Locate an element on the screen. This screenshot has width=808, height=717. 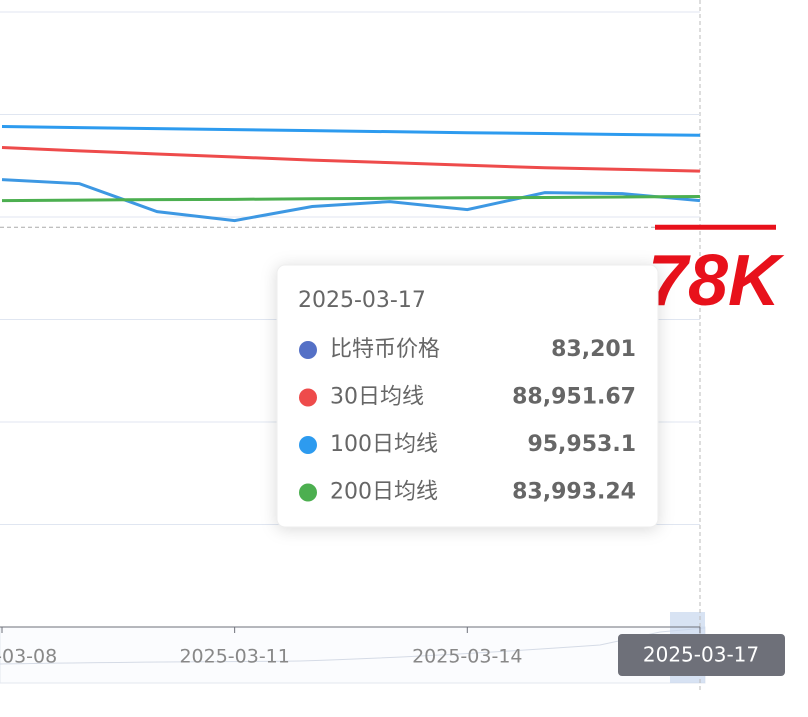
axis-pointer-label: 2025-03-17 is located at coordinates (701, 655).